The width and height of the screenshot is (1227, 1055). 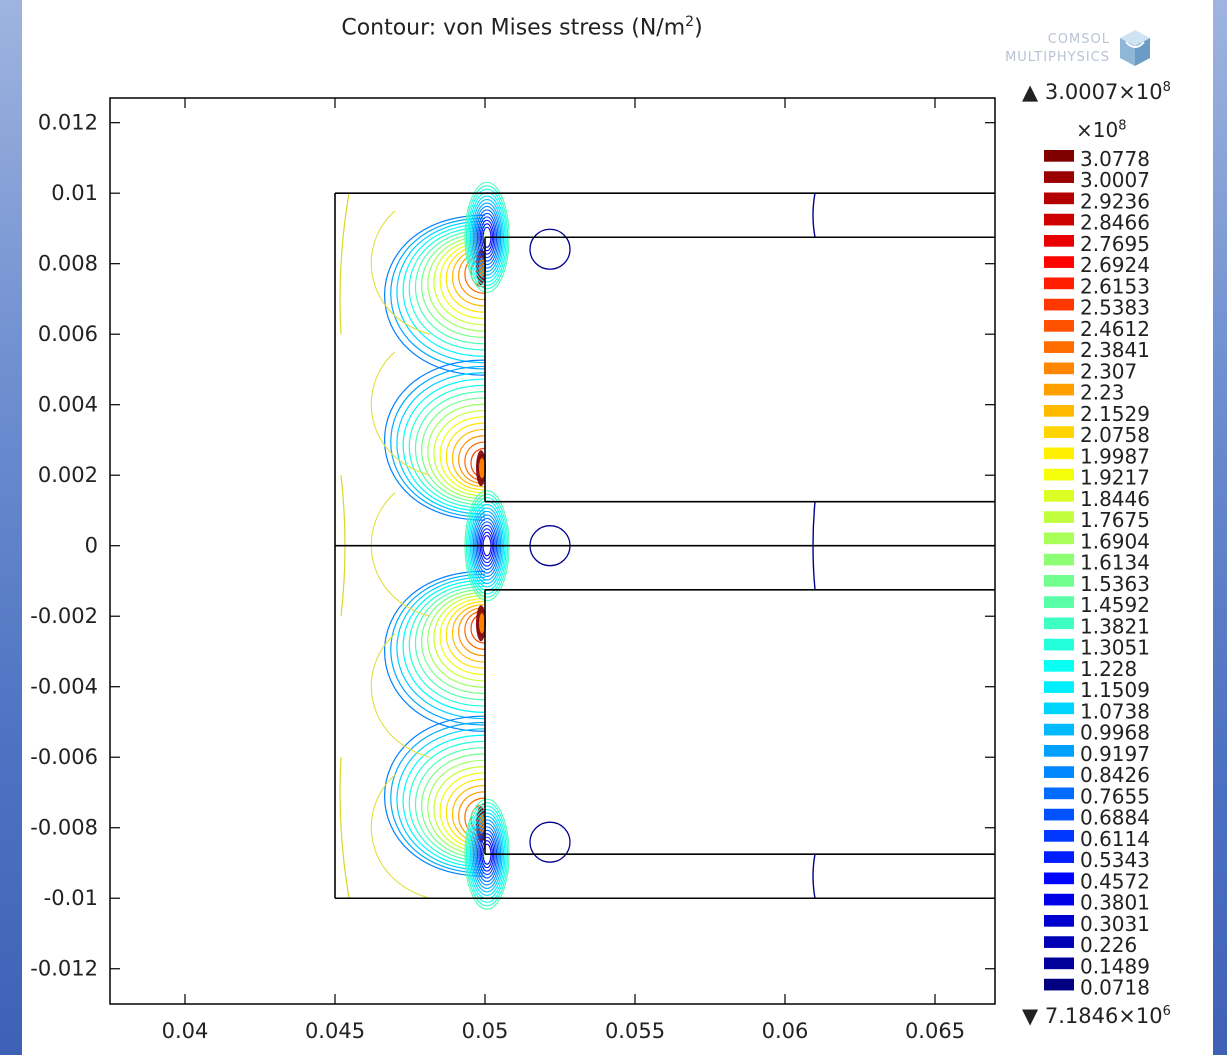 I want to click on colorbar-level-label: 1.9217, so click(x=1115, y=478).